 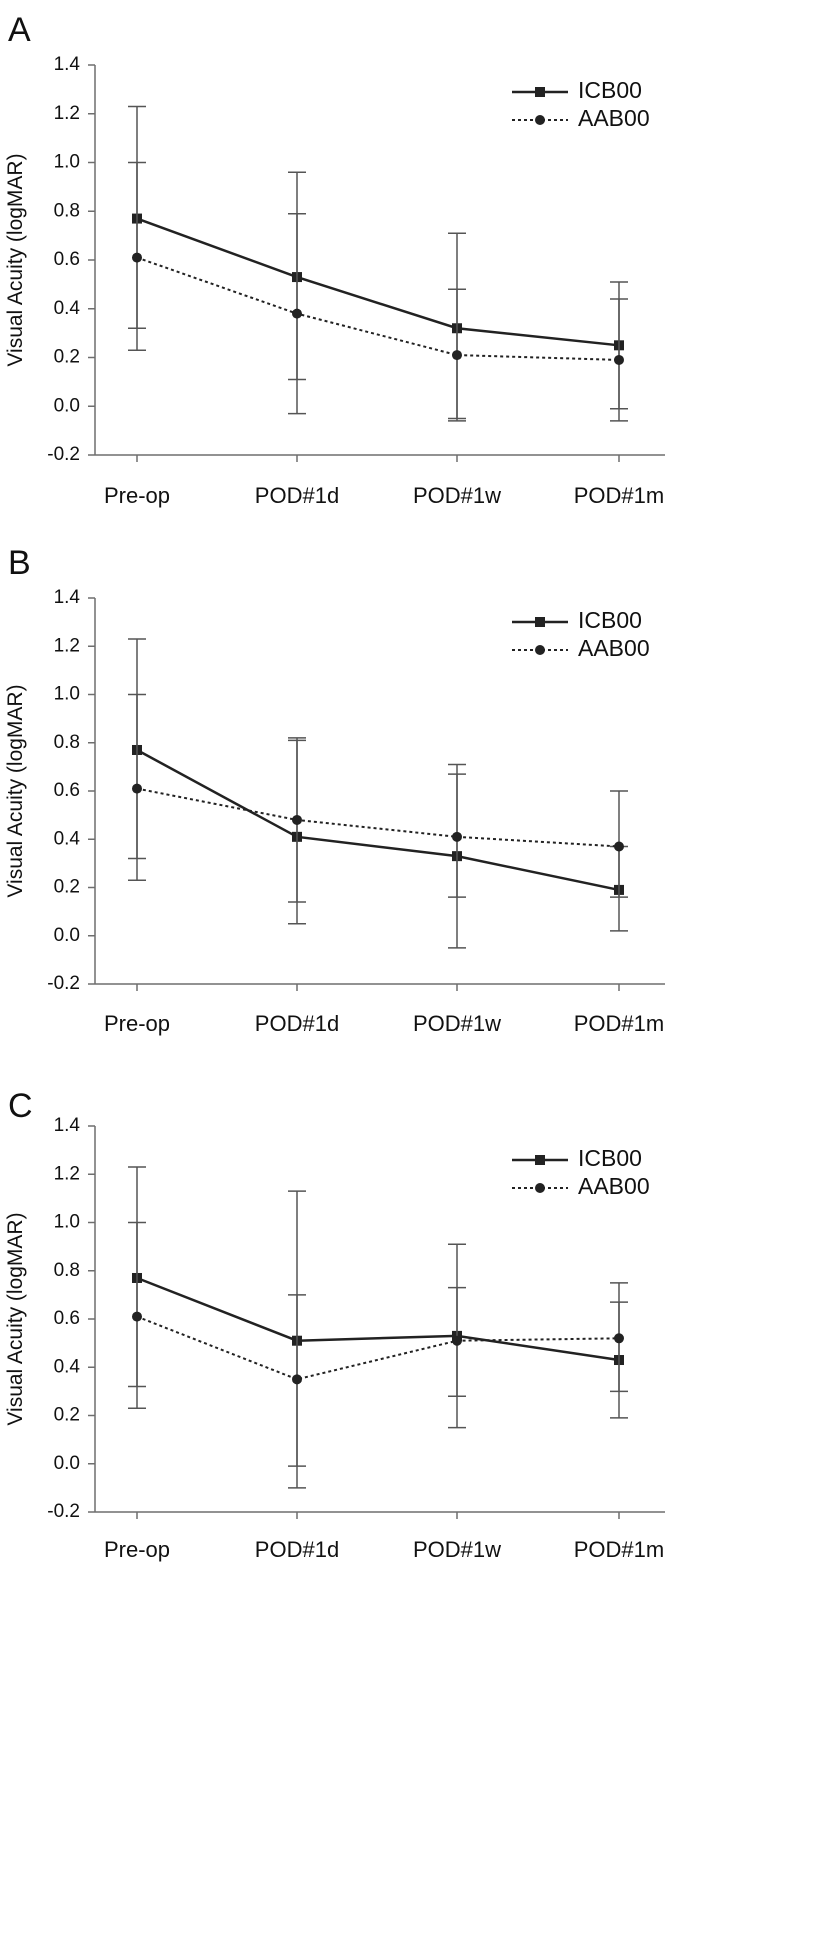 I want to click on panel-label: C, so click(x=20, y=1106).